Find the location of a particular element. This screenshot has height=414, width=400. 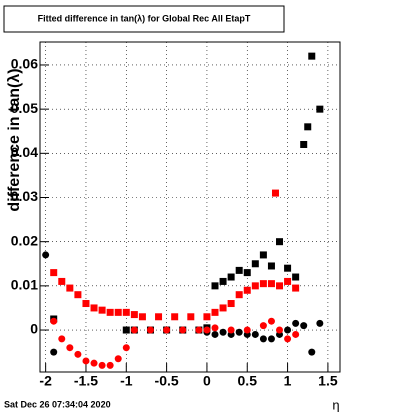

x-tick-label: -1 is located at coordinates (126, 381).